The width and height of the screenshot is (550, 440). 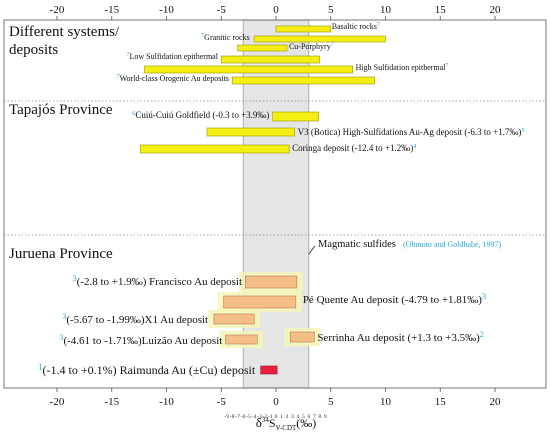 What do you see at coordinates (319, 417) in the screenshot?
I see `minor-tick-label: 8` at bounding box center [319, 417].